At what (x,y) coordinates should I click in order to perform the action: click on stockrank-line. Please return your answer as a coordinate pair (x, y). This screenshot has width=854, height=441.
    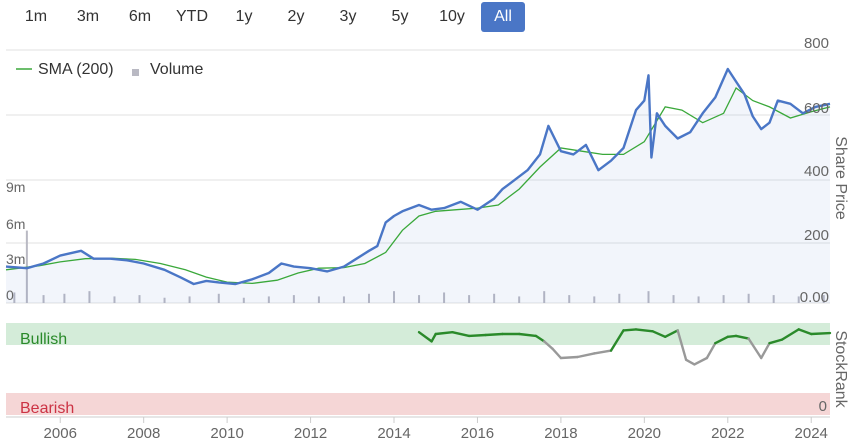
    Looking at the image, I should click on (624, 347).